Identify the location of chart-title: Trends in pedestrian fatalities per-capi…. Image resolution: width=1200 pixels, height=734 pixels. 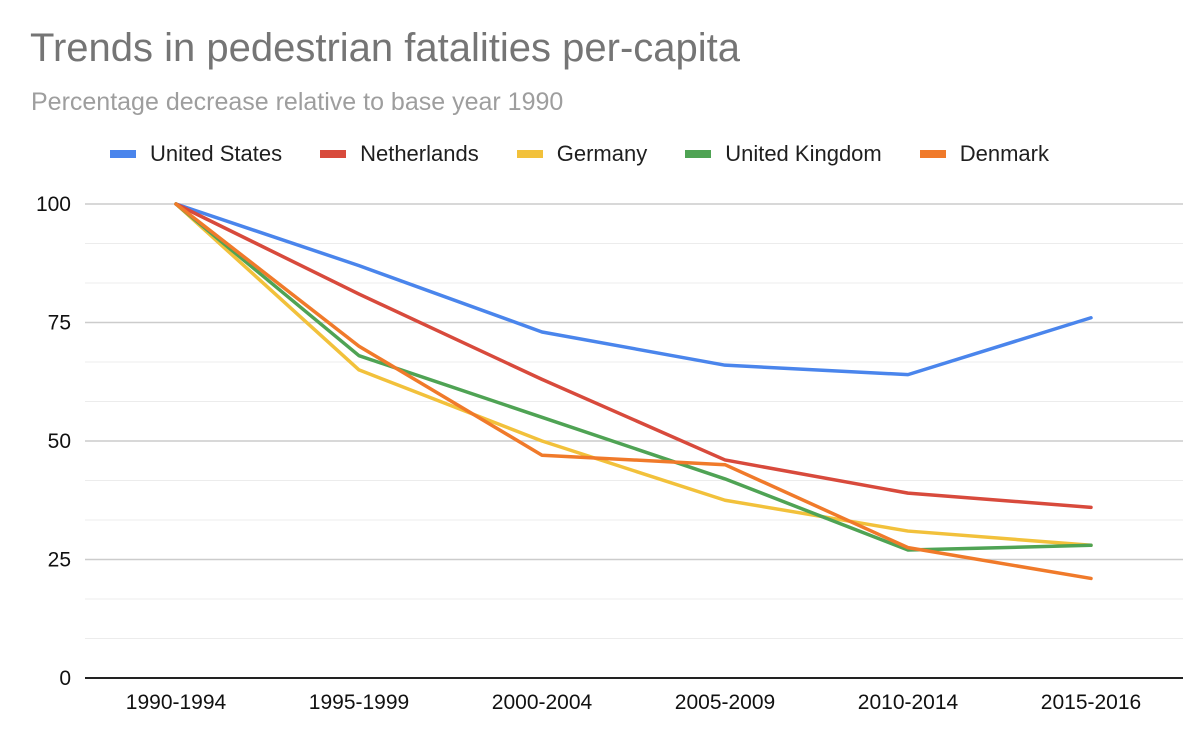
(385, 48).